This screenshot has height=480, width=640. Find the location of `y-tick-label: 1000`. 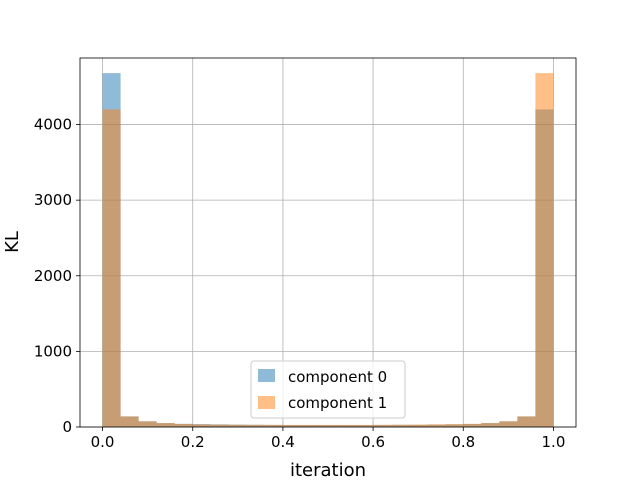

y-tick-label: 1000 is located at coordinates (53, 351).